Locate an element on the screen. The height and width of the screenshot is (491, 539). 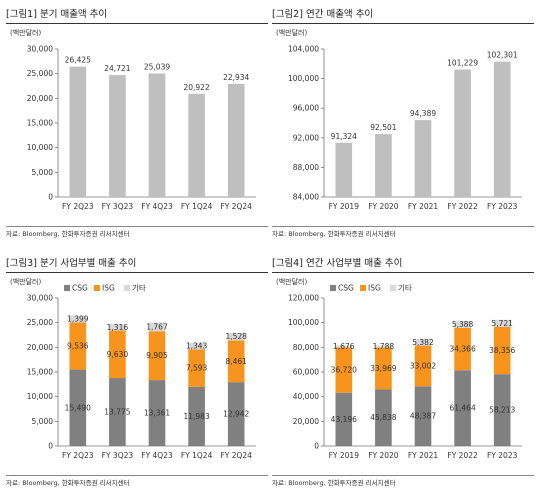
segment-label: 5,382 is located at coordinates (423, 342).